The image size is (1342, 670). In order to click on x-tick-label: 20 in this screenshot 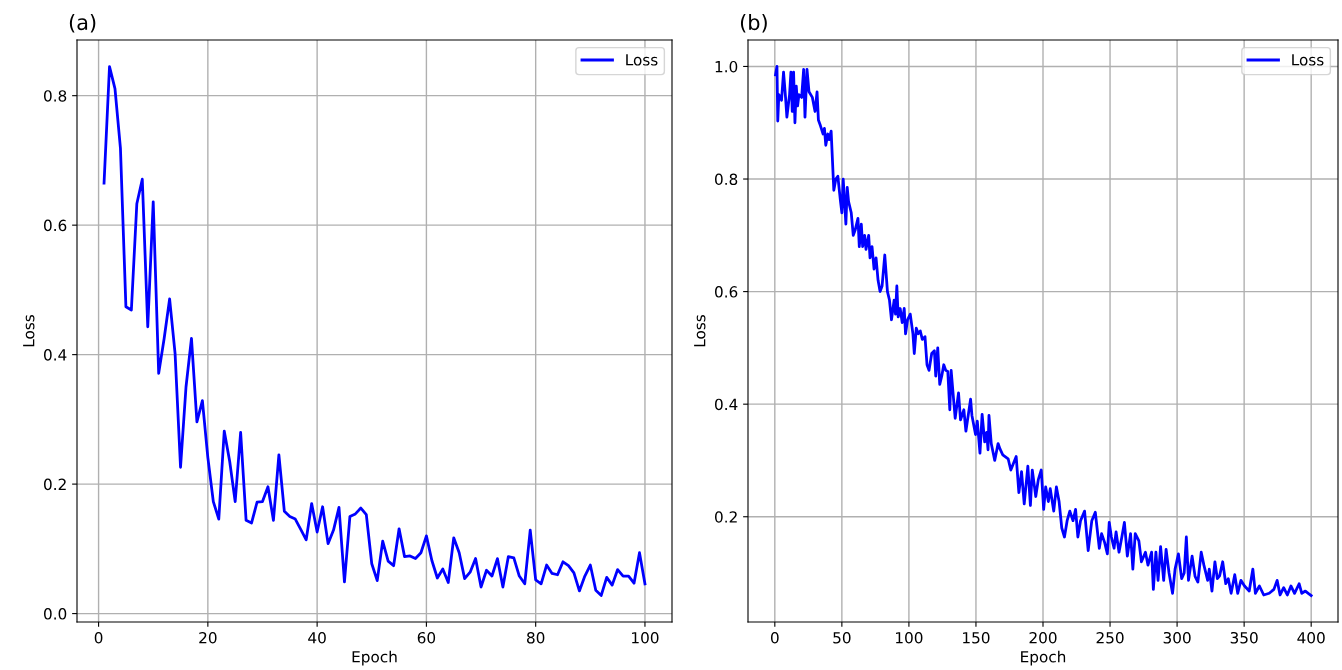, I will do `click(208, 637)`.